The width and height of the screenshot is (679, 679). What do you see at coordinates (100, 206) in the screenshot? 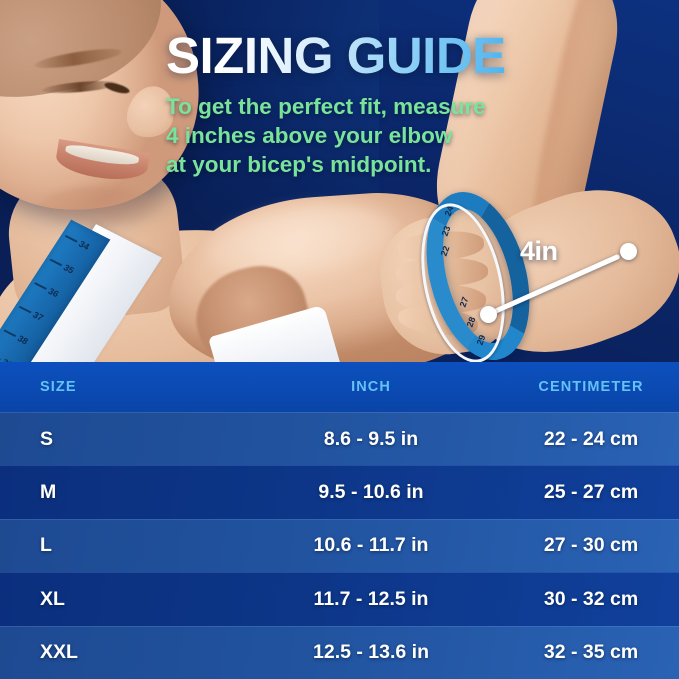
I see `chin-shading` at bounding box center [100, 206].